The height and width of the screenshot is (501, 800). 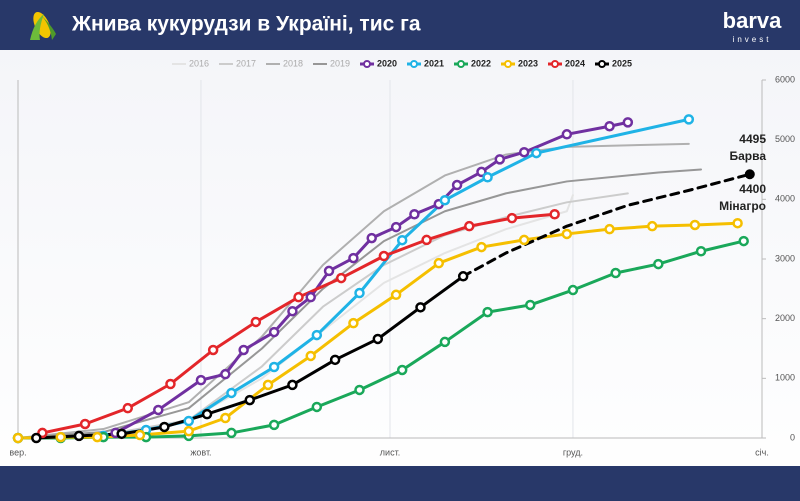 What do you see at coordinates (293, 63) in the screenshot?
I see `legend-label: 2018` at bounding box center [293, 63].